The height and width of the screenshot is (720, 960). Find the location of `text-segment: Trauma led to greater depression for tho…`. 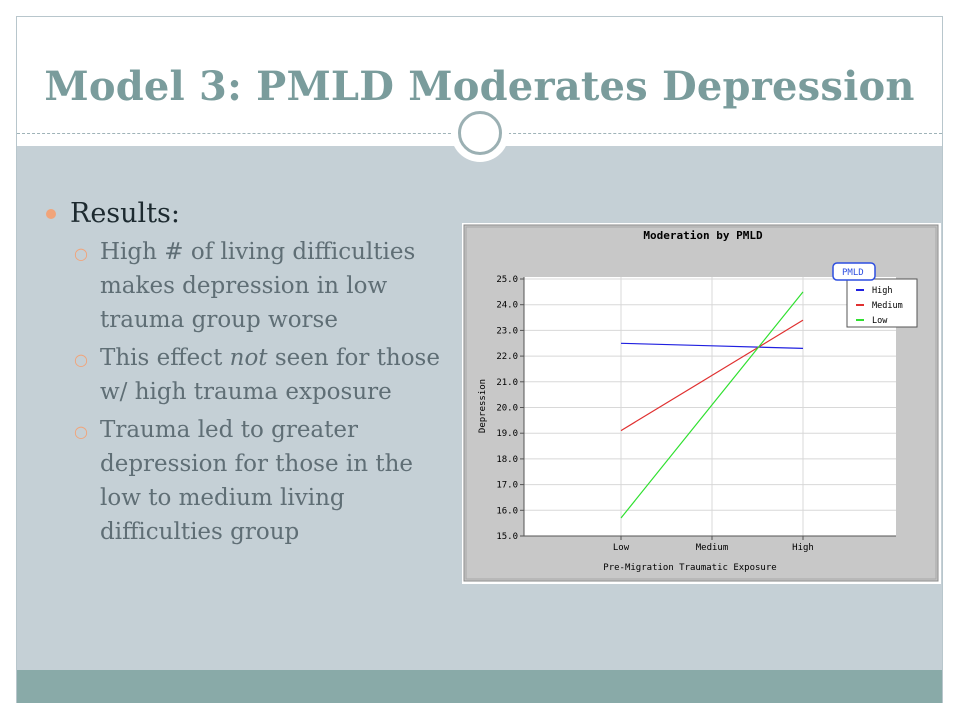

text-segment: Trauma led to greater depression for tho… is located at coordinates (257, 481).